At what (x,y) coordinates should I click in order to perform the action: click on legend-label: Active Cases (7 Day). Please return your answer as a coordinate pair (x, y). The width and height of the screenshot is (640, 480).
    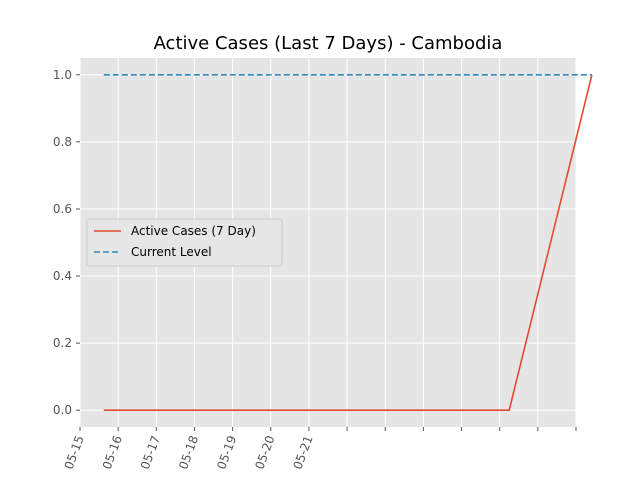
    Looking at the image, I should click on (193, 231).